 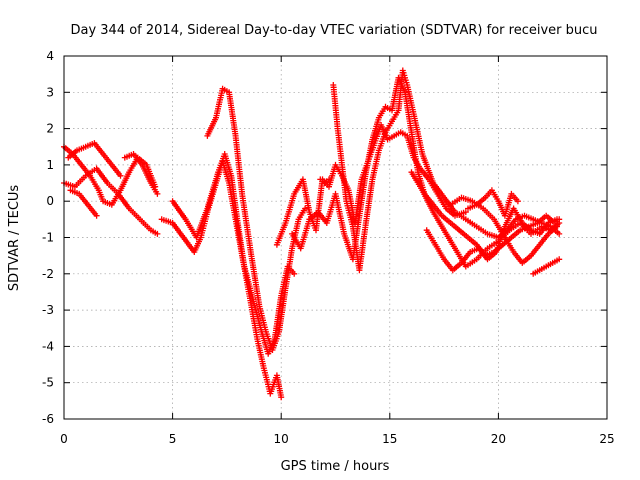 I want to click on y-tick-label: 0, so click(x=50, y=201).